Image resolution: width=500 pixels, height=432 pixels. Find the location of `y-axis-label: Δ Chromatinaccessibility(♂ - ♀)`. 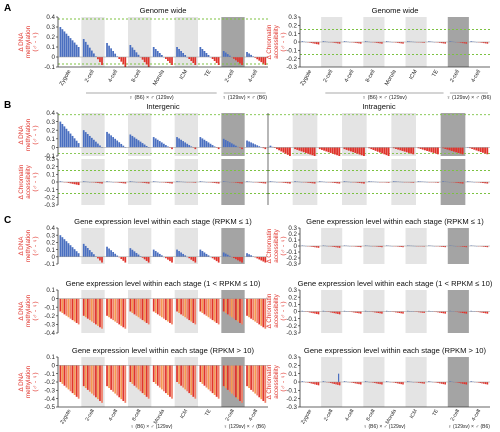

y-axis-label: Δ Chromatinaccessibility(♂ - ♀) is located at coordinates (276, 41).